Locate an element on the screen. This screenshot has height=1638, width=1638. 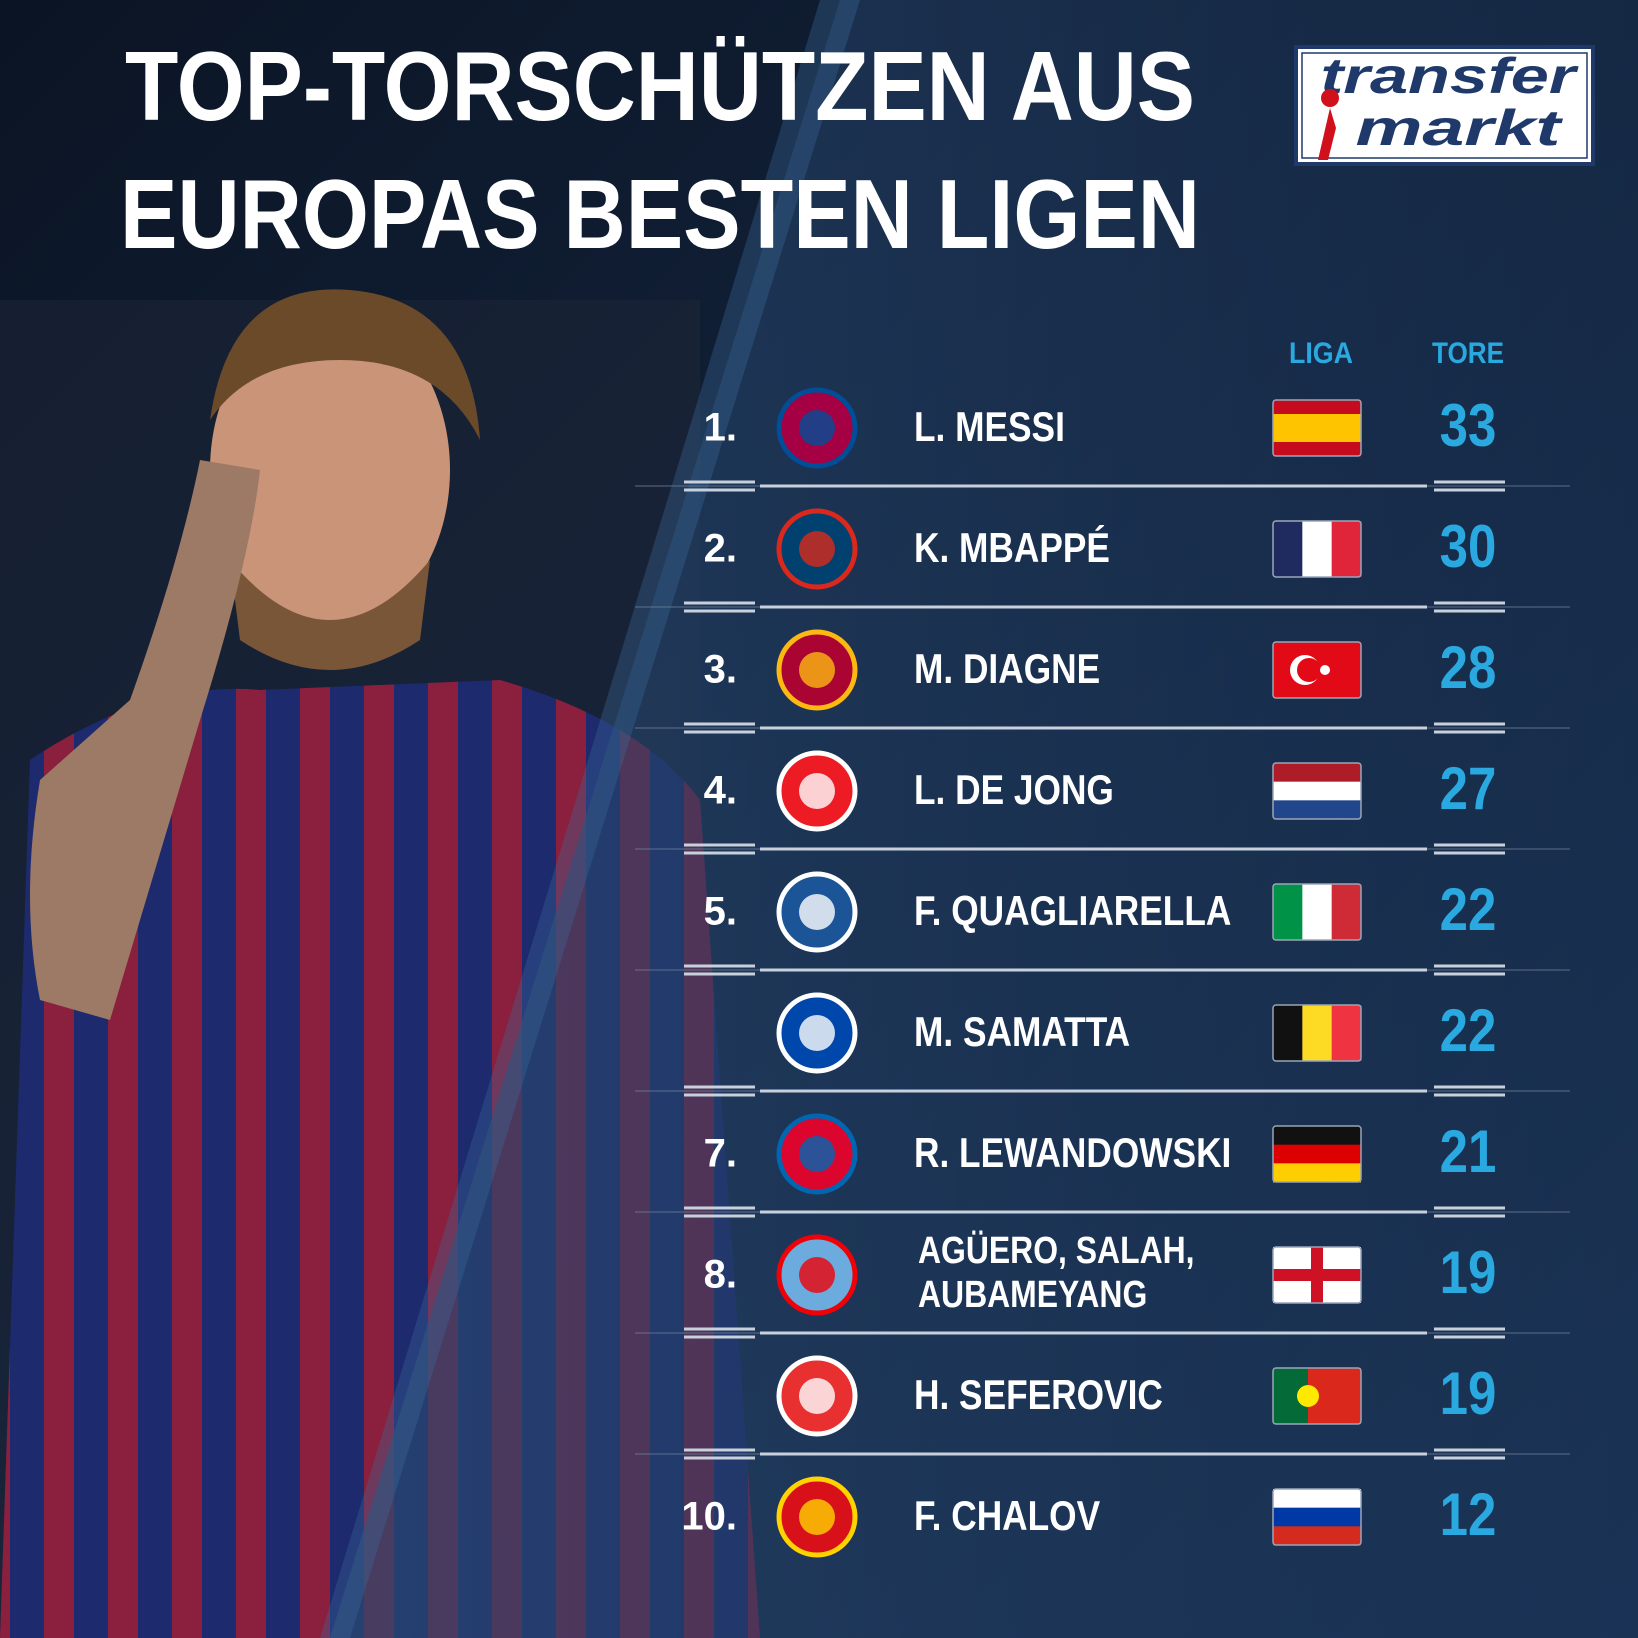
table-row: 5. F. QUAGLIARELLA 22 is located at coordinates (1102, 923).